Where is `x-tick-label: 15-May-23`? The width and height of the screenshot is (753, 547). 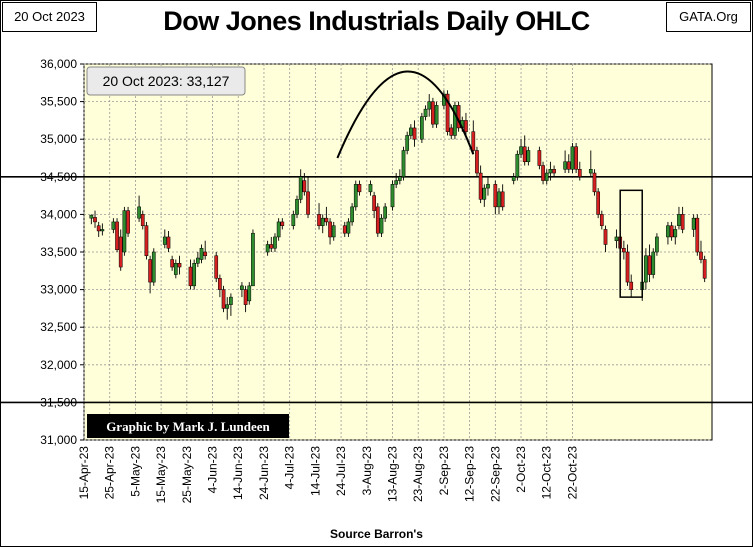 x-tick-label: 15-May-23 is located at coordinates (161, 475).